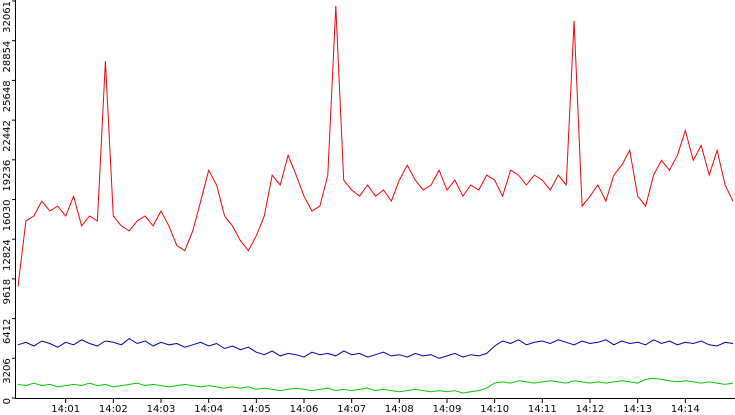  I want to click on y-tick-label: 22442, so click(7, 136).